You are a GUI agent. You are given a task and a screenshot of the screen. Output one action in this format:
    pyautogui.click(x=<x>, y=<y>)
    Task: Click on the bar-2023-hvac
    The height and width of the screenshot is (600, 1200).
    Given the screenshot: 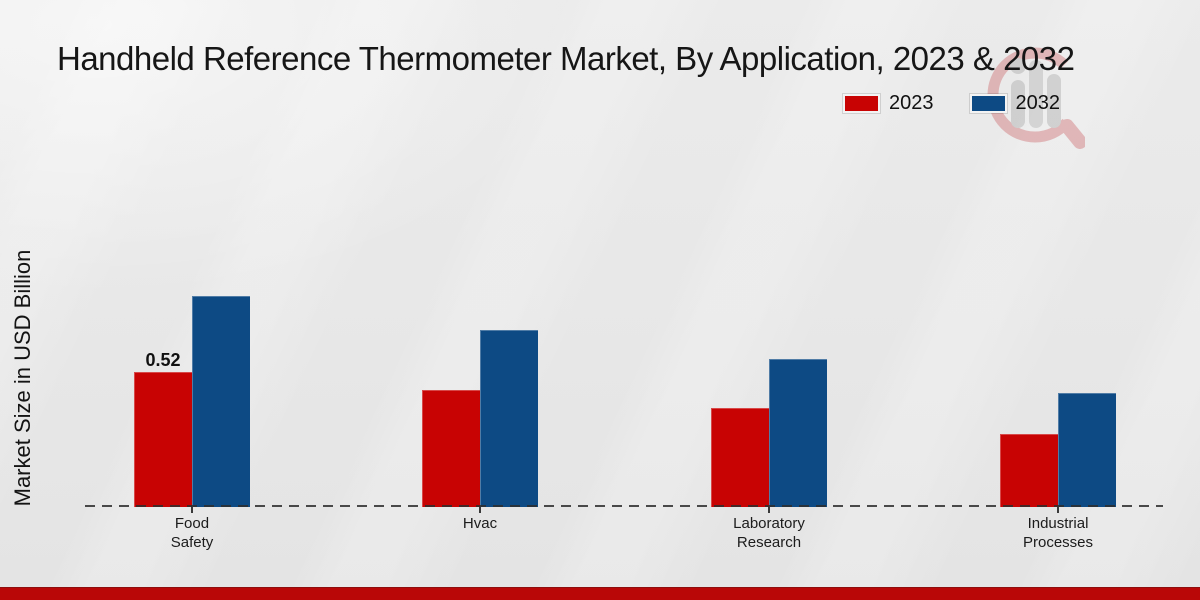 What is the action you would take?
    pyautogui.click(x=451, y=448)
    